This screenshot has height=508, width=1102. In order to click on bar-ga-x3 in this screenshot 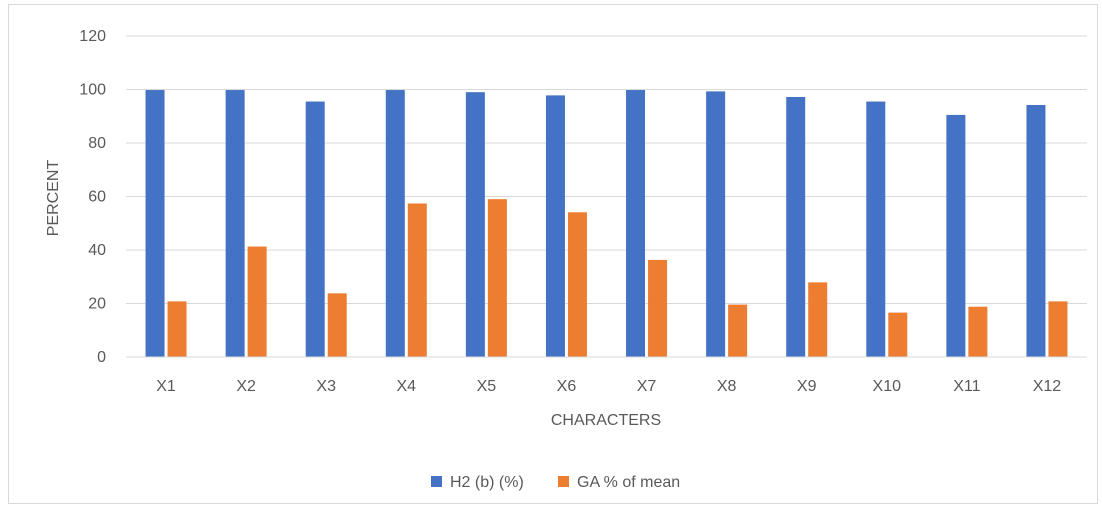, I will do `click(337, 325)`.